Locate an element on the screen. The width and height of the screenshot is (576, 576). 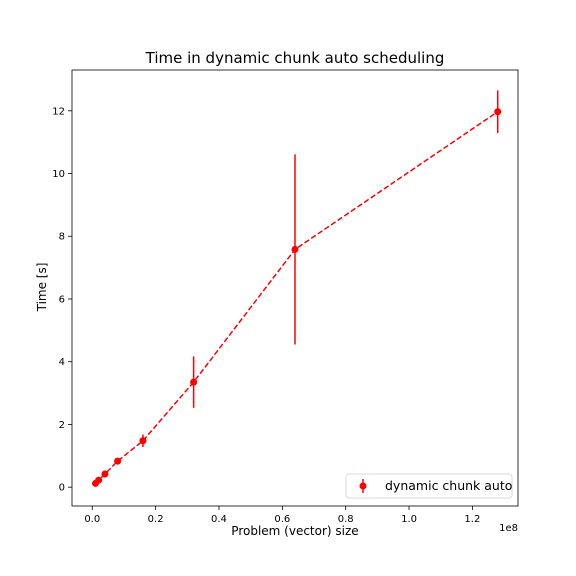
chart-title: Time in dynamic chunk auto scheduling is located at coordinates (295, 58).